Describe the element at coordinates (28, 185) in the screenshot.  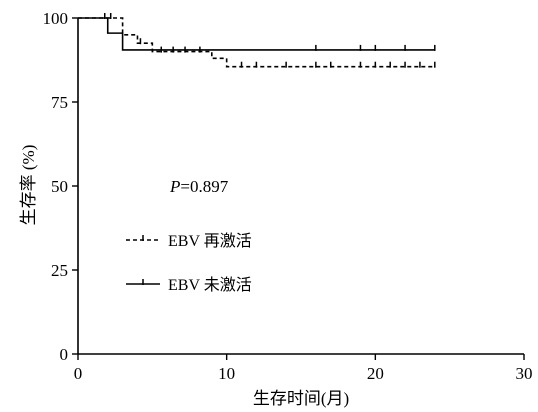
I see `y-axis-title: 生存率 (%)` at that location.